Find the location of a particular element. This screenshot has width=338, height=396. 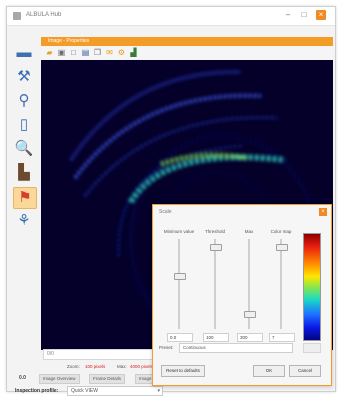

slider-value-field: 300 is located at coordinates (250, 337).